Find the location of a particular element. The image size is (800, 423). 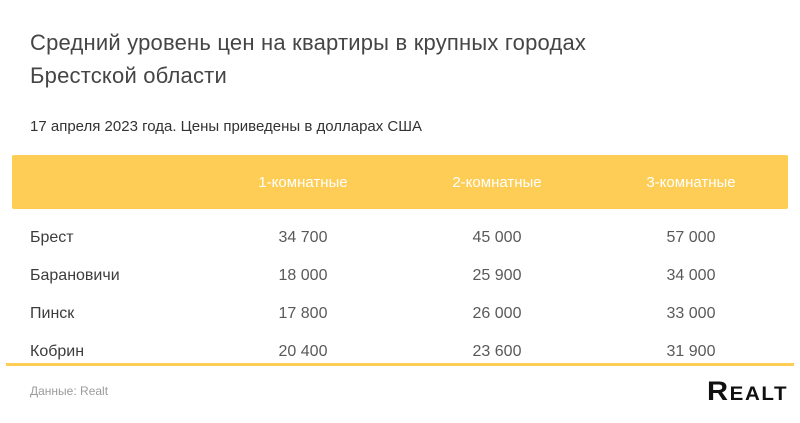

column-header-1room: 1-комнатные is located at coordinates (303, 182).